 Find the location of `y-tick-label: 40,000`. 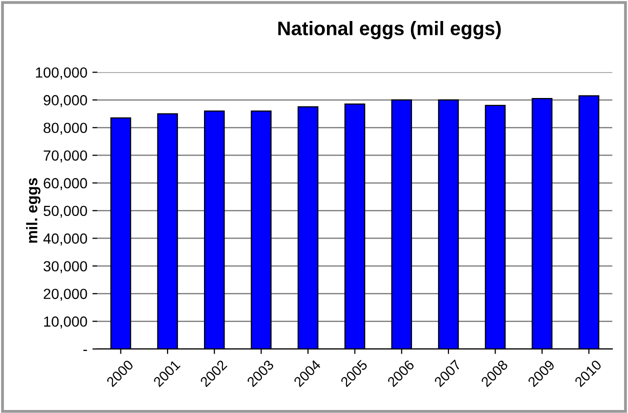

y-tick-label: 40,000 is located at coordinates (65, 239).